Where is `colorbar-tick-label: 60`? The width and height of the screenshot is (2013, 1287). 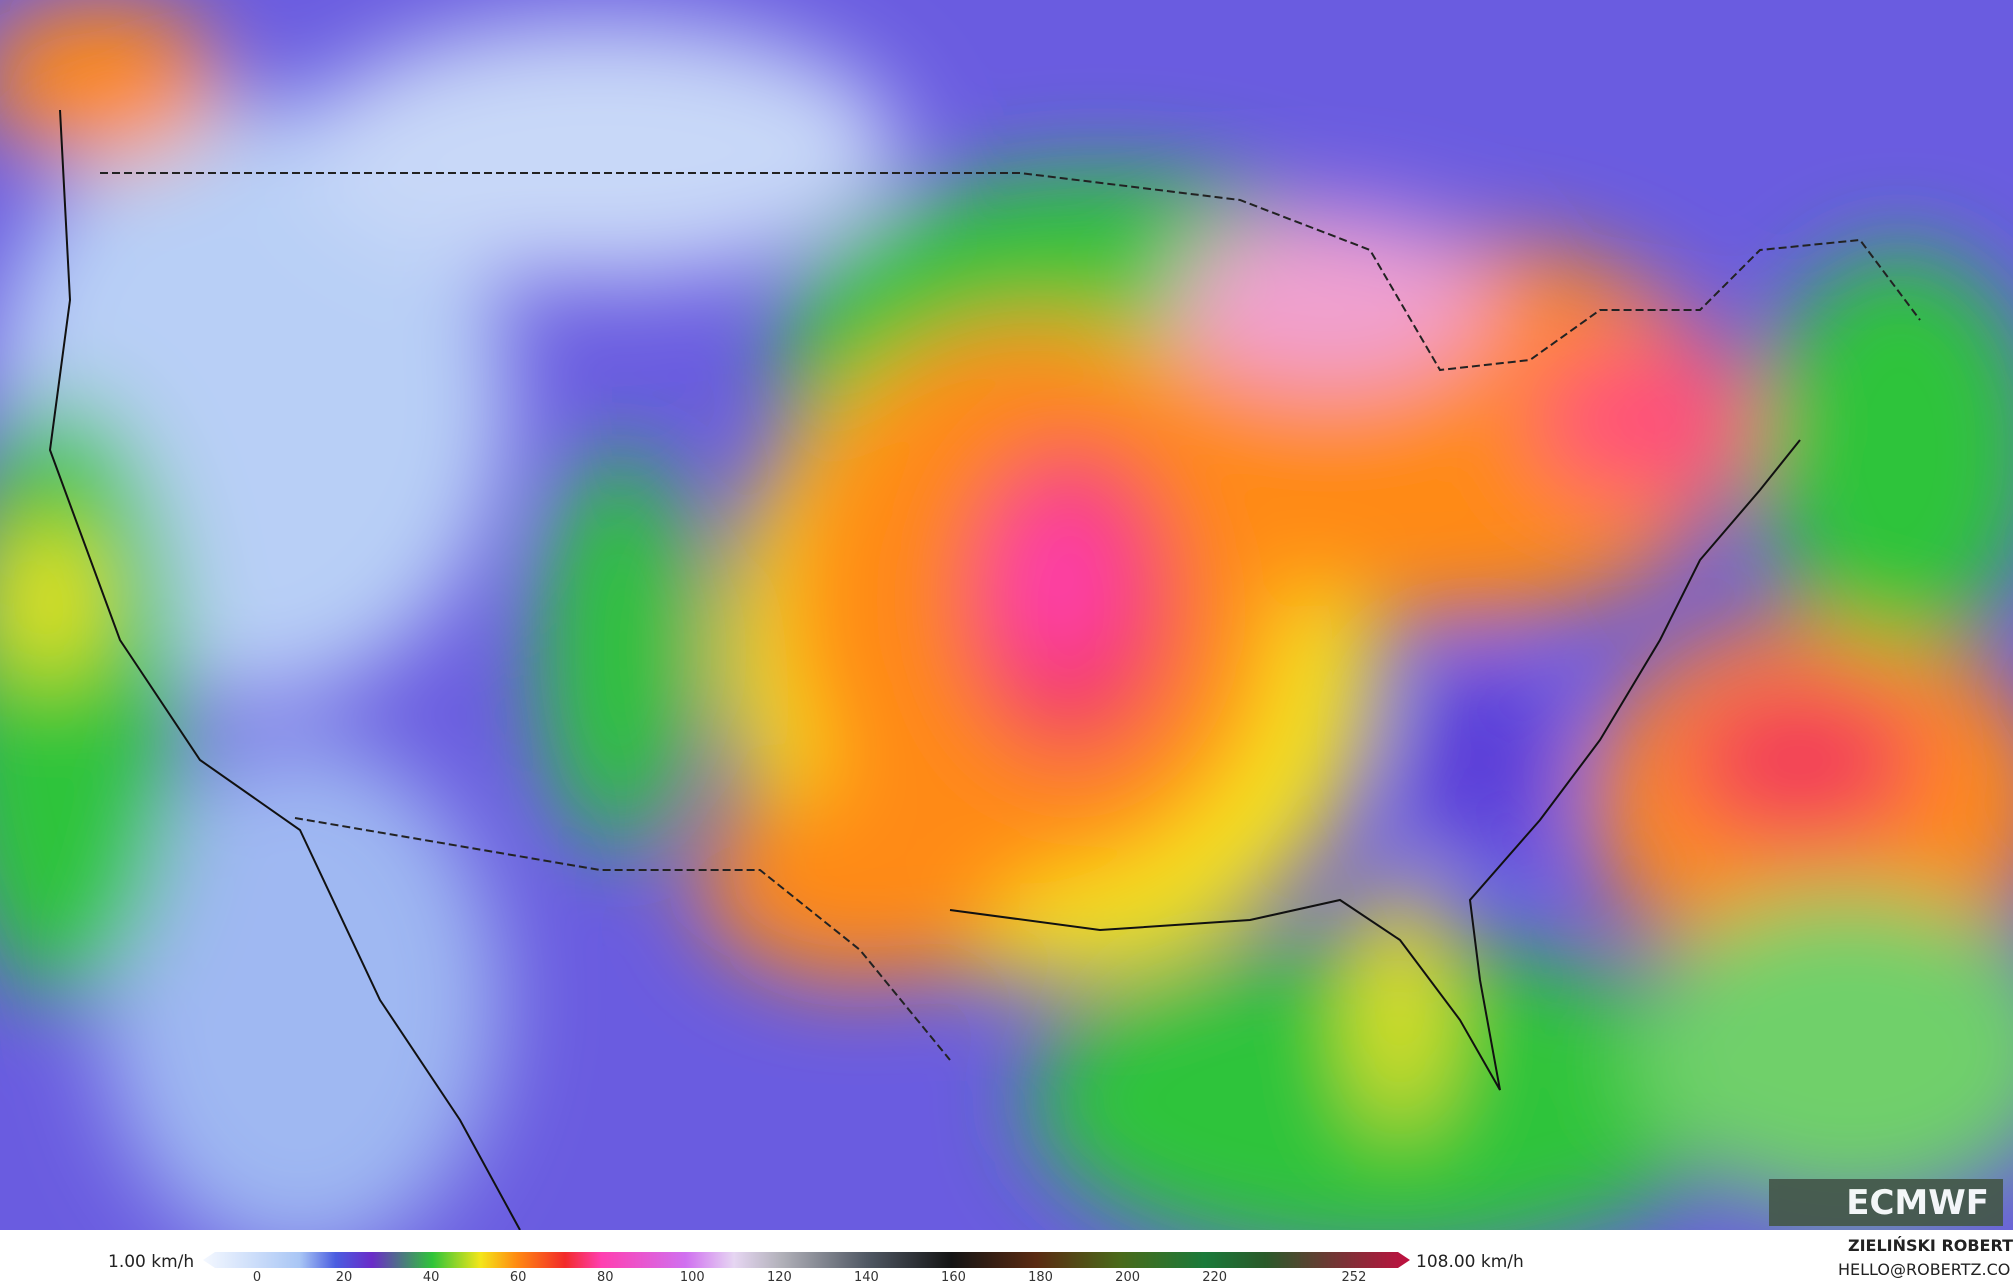
colorbar-tick-label: 60 is located at coordinates (518, 1277).